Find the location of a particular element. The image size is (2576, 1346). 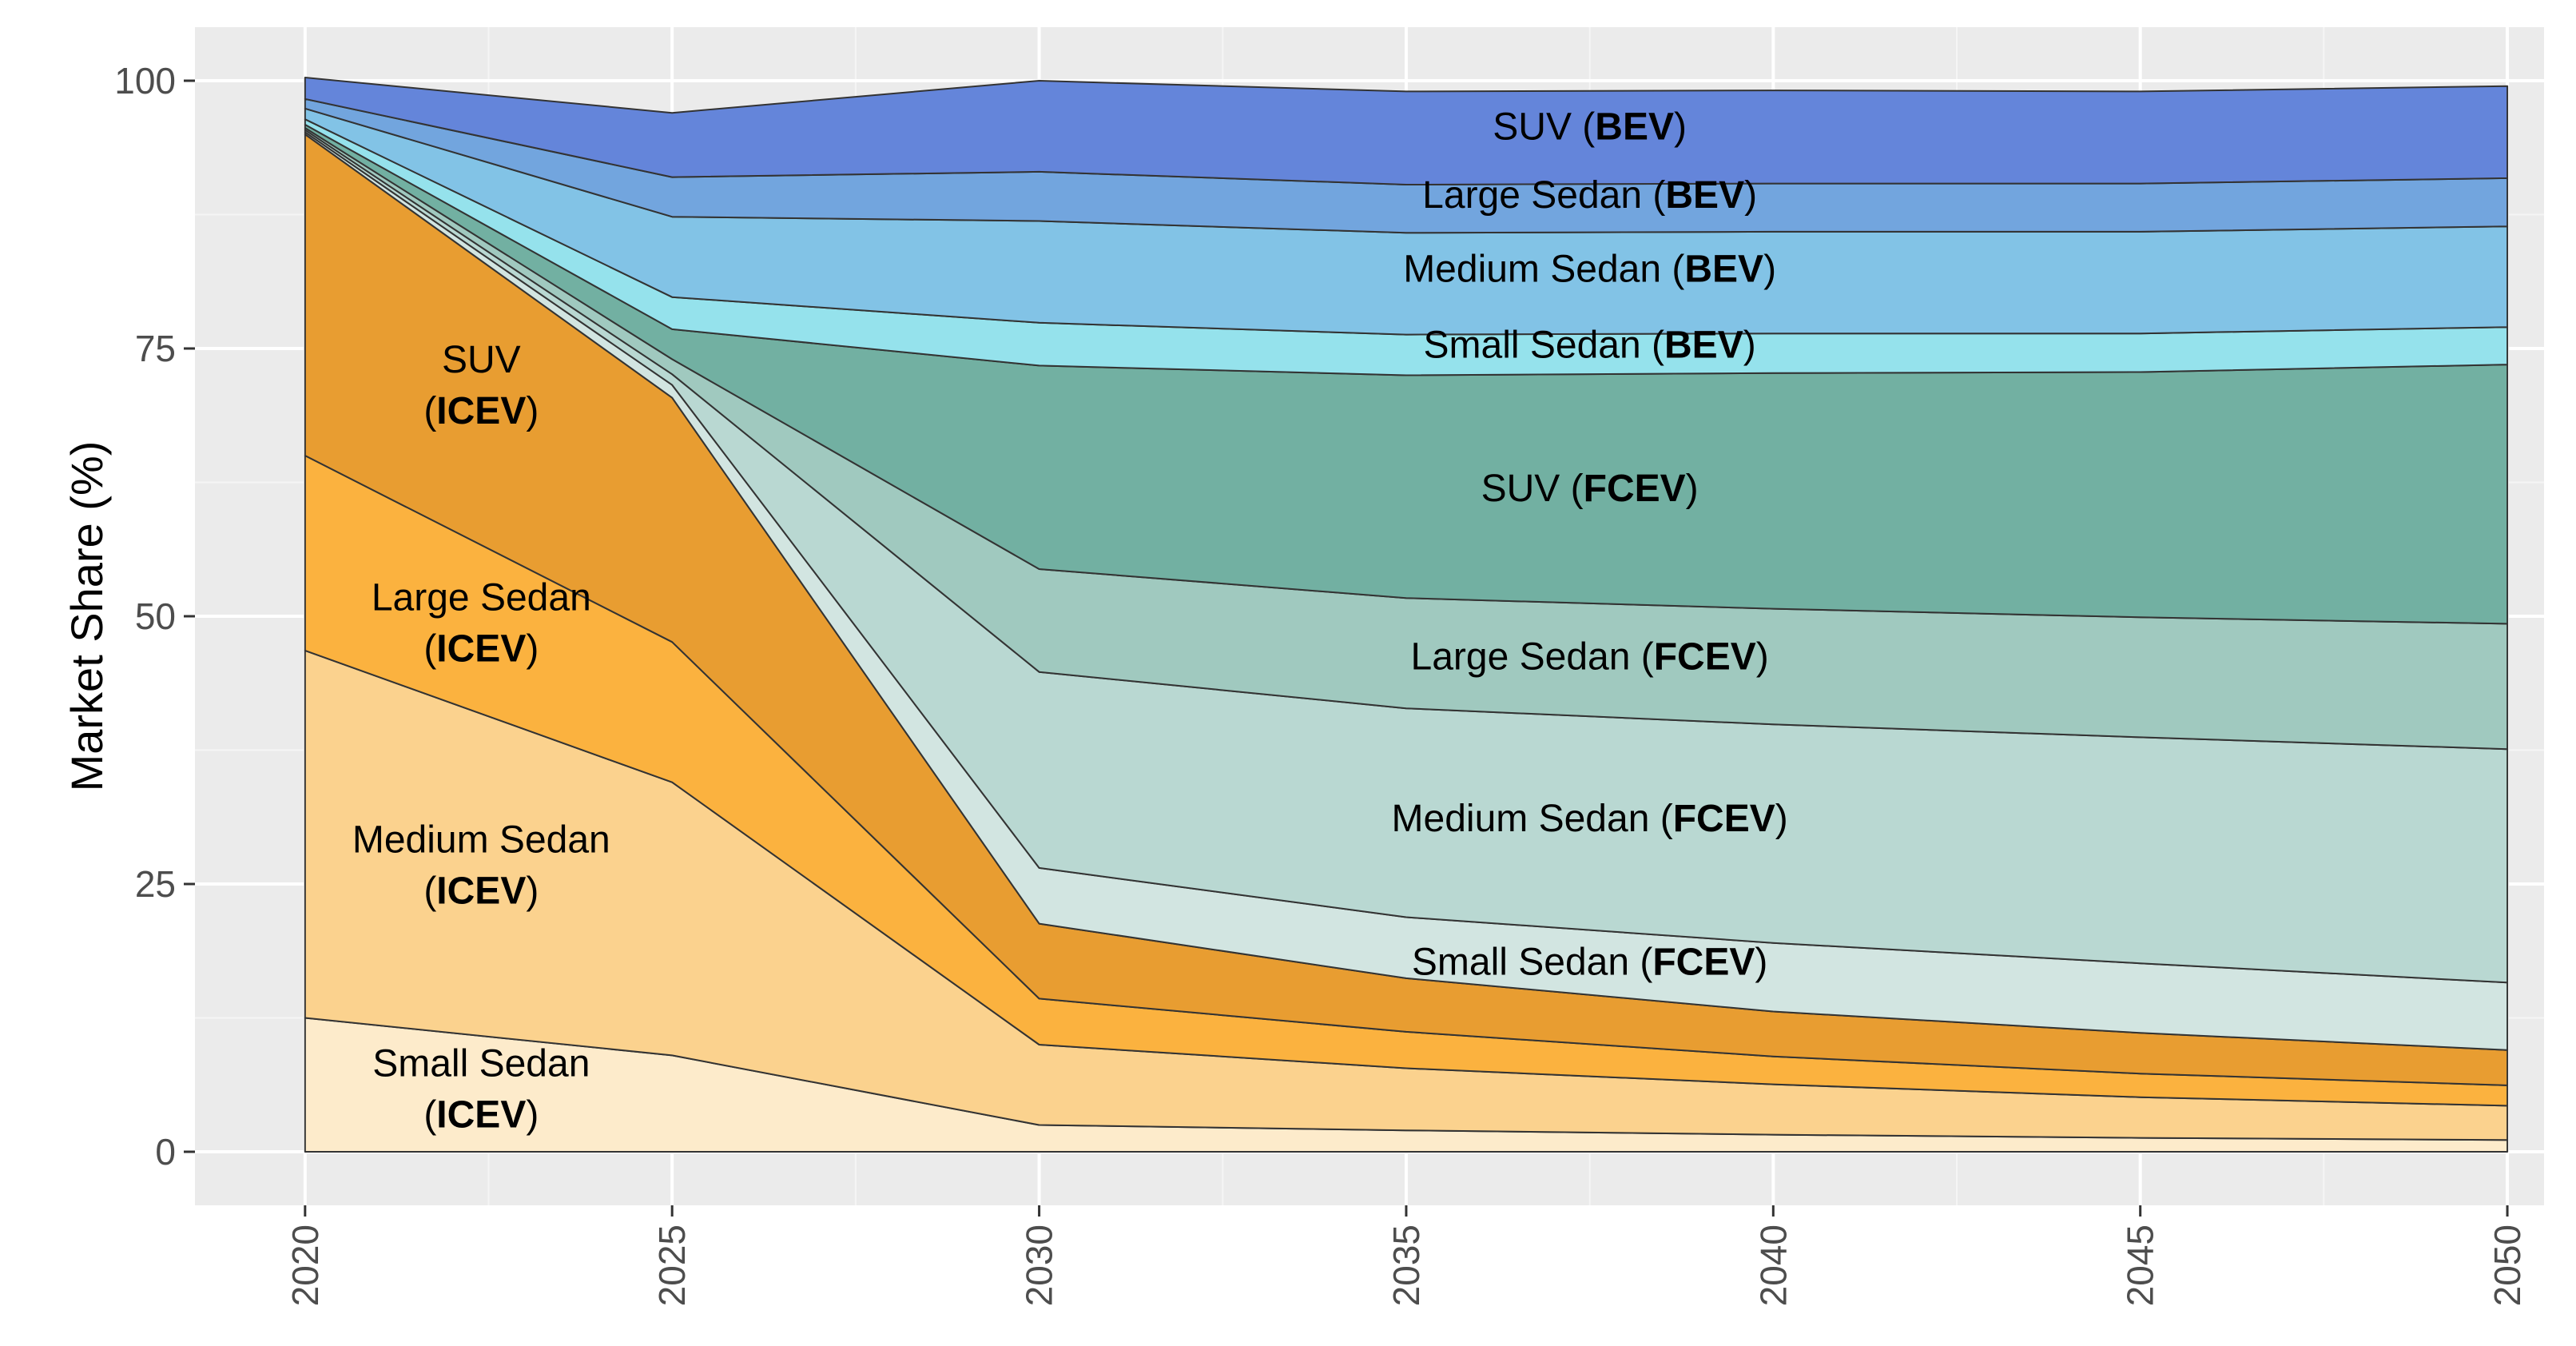

label-suv-bev: SUV (BEV) is located at coordinates (1590, 127).